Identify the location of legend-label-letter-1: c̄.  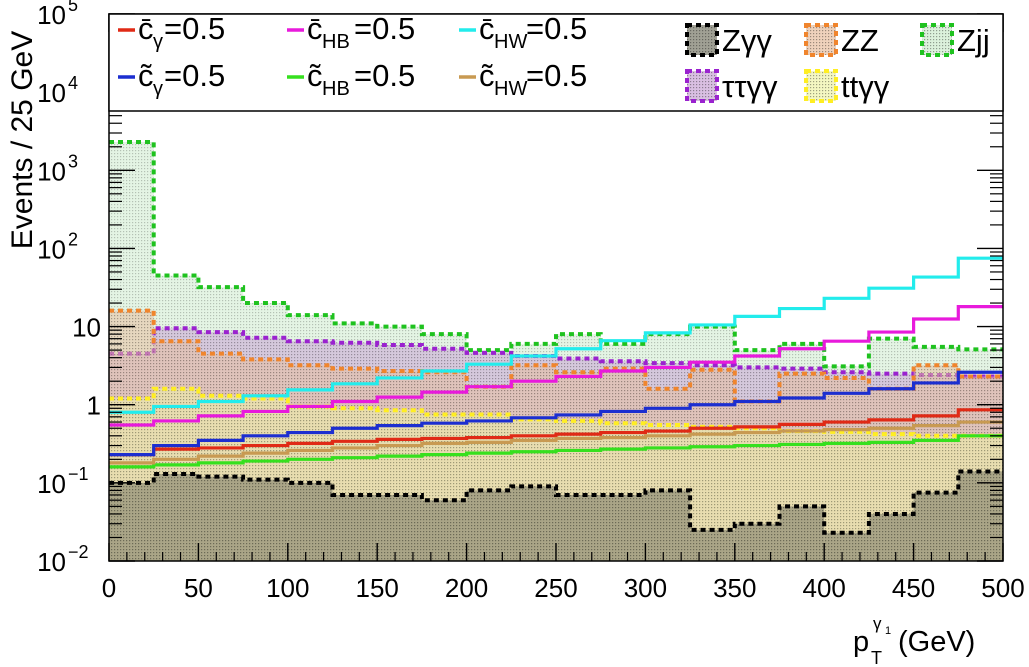
(315, 28).